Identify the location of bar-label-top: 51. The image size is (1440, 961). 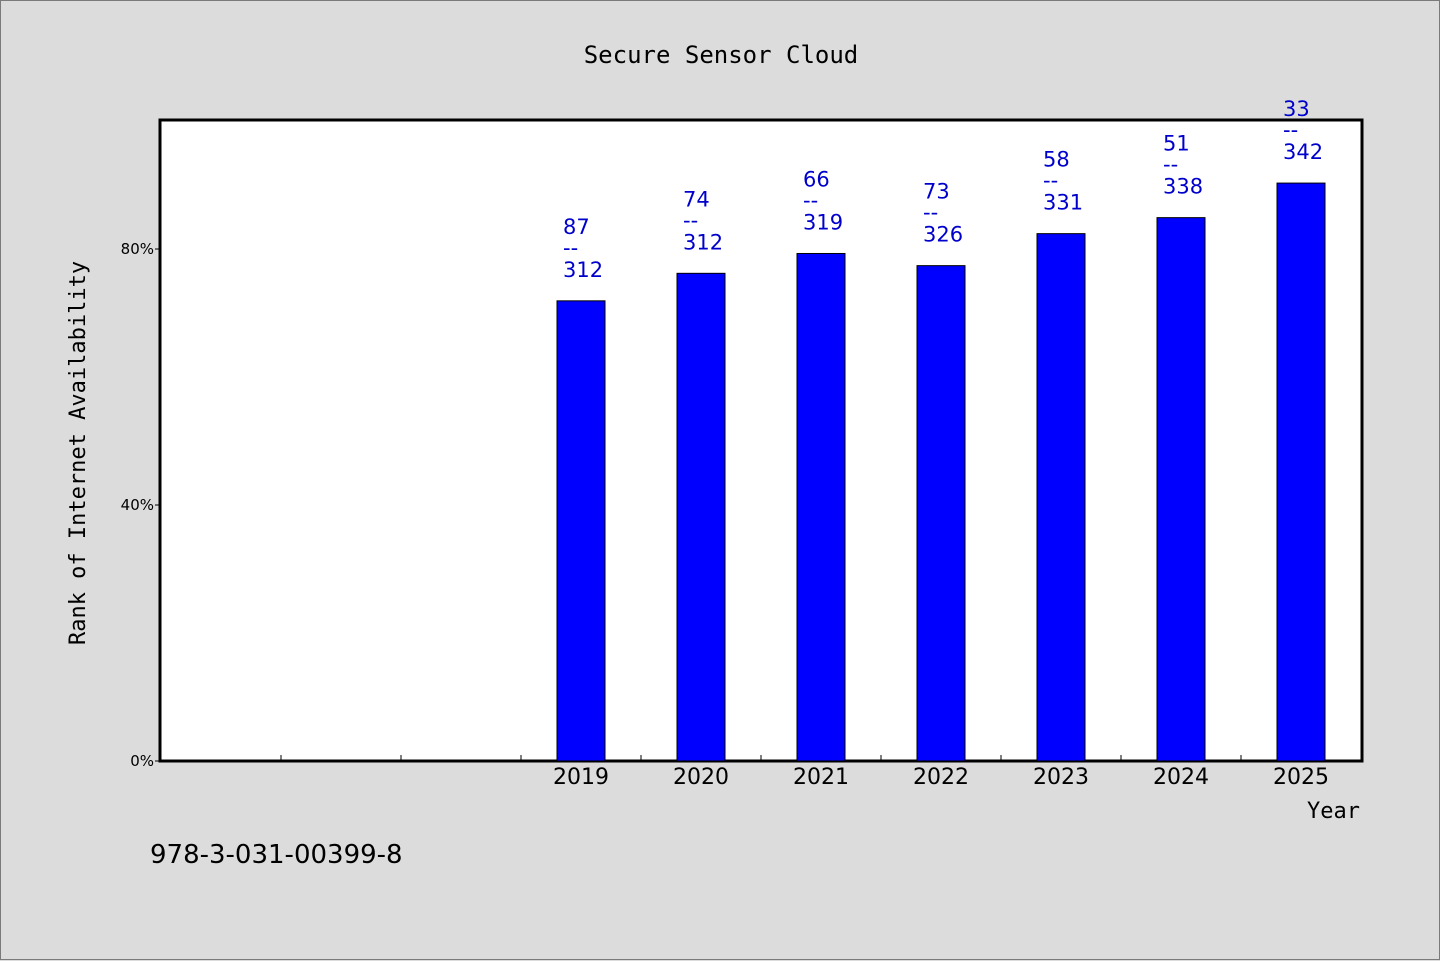
(1176, 144).